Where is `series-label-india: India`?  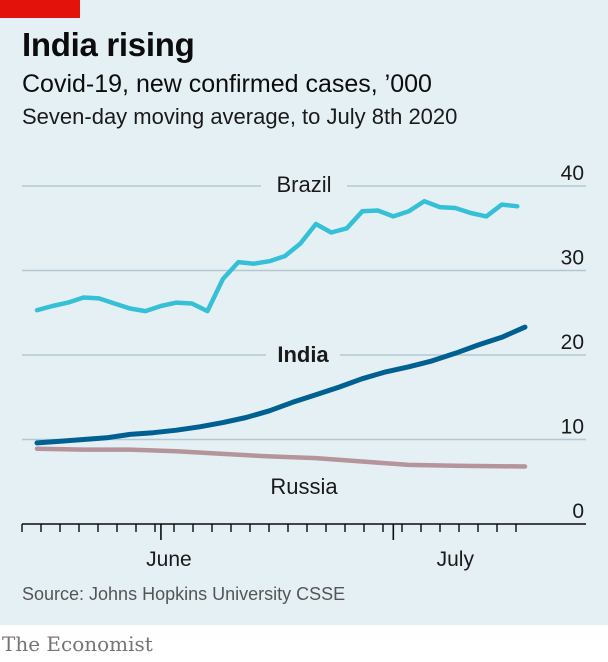
series-label-india: India is located at coordinates (303, 354).